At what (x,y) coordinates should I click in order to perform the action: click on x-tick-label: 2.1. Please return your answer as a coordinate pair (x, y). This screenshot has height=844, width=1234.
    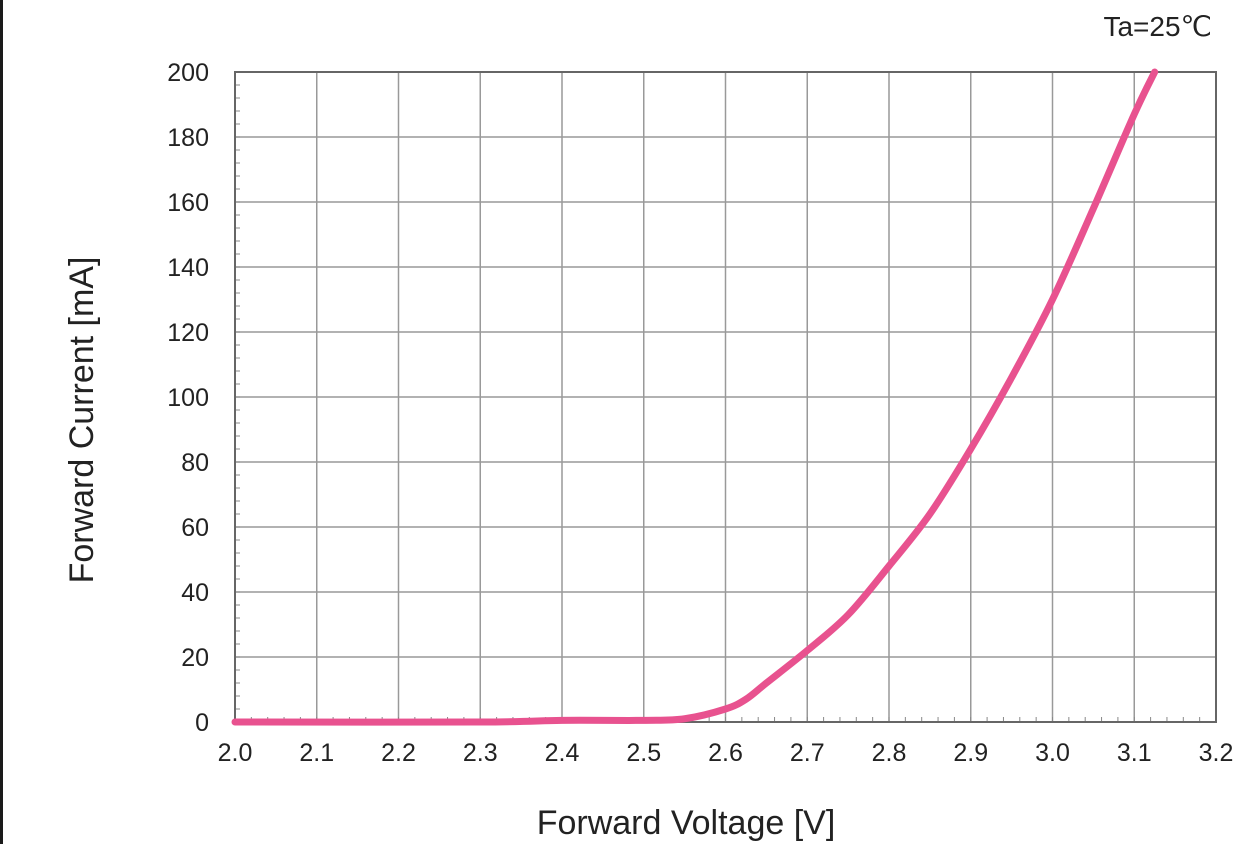
    Looking at the image, I should click on (316, 753).